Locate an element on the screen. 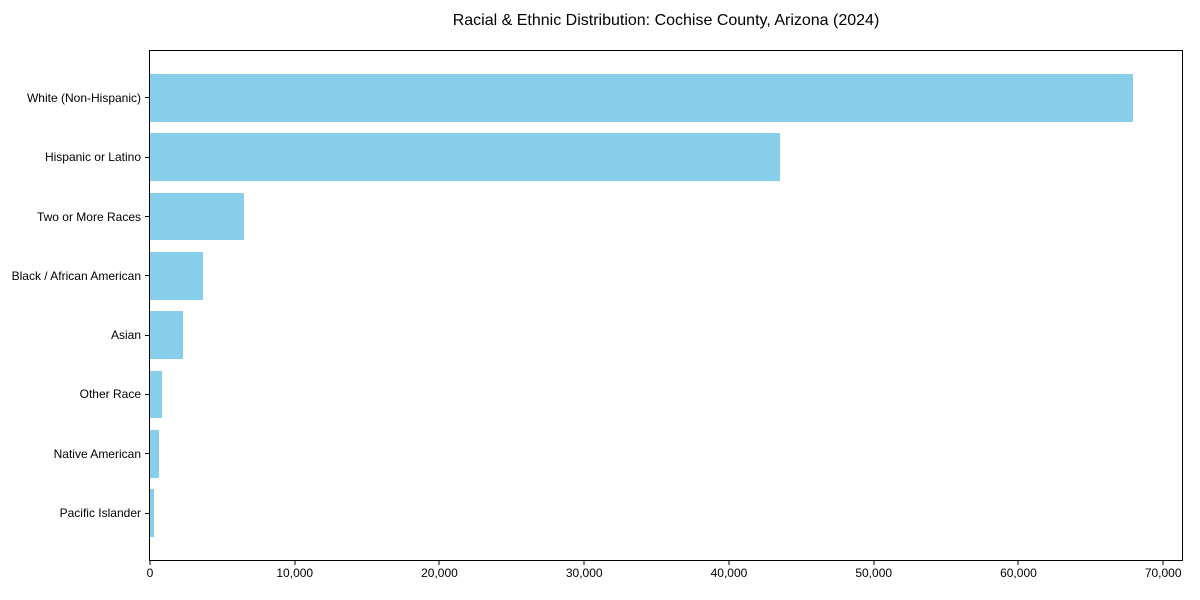 The image size is (1200, 600). x-tick-label: 20,000 is located at coordinates (439, 573).